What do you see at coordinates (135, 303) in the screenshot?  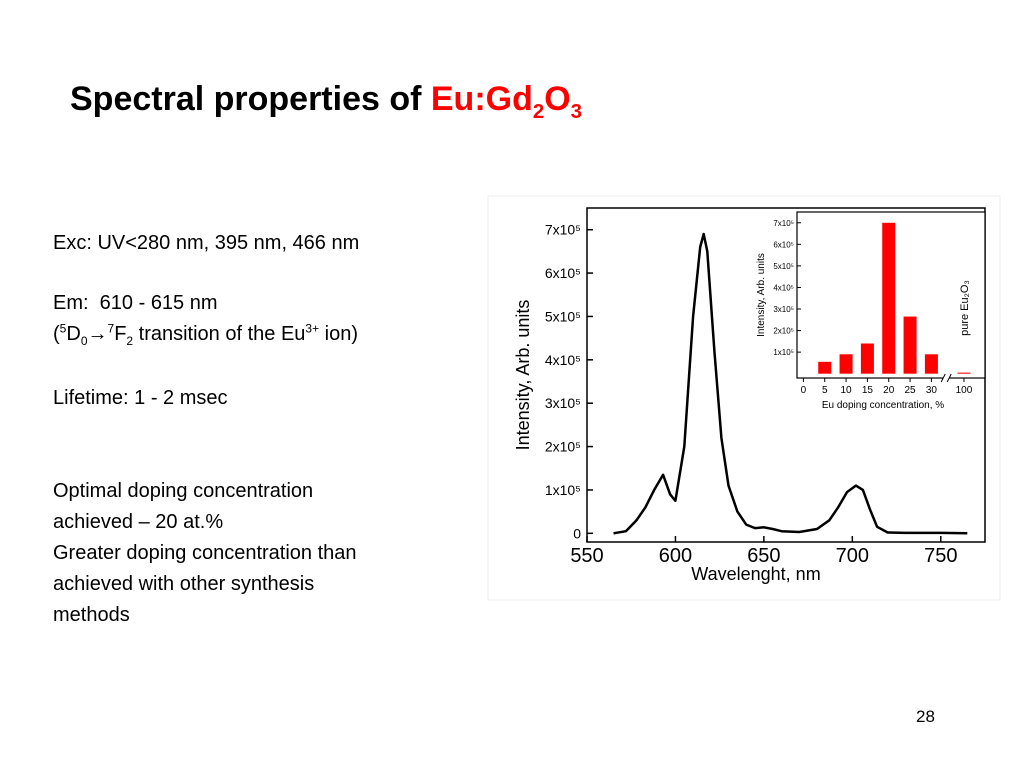 I see `emission: Em: 610 - 615 nm` at bounding box center [135, 303].